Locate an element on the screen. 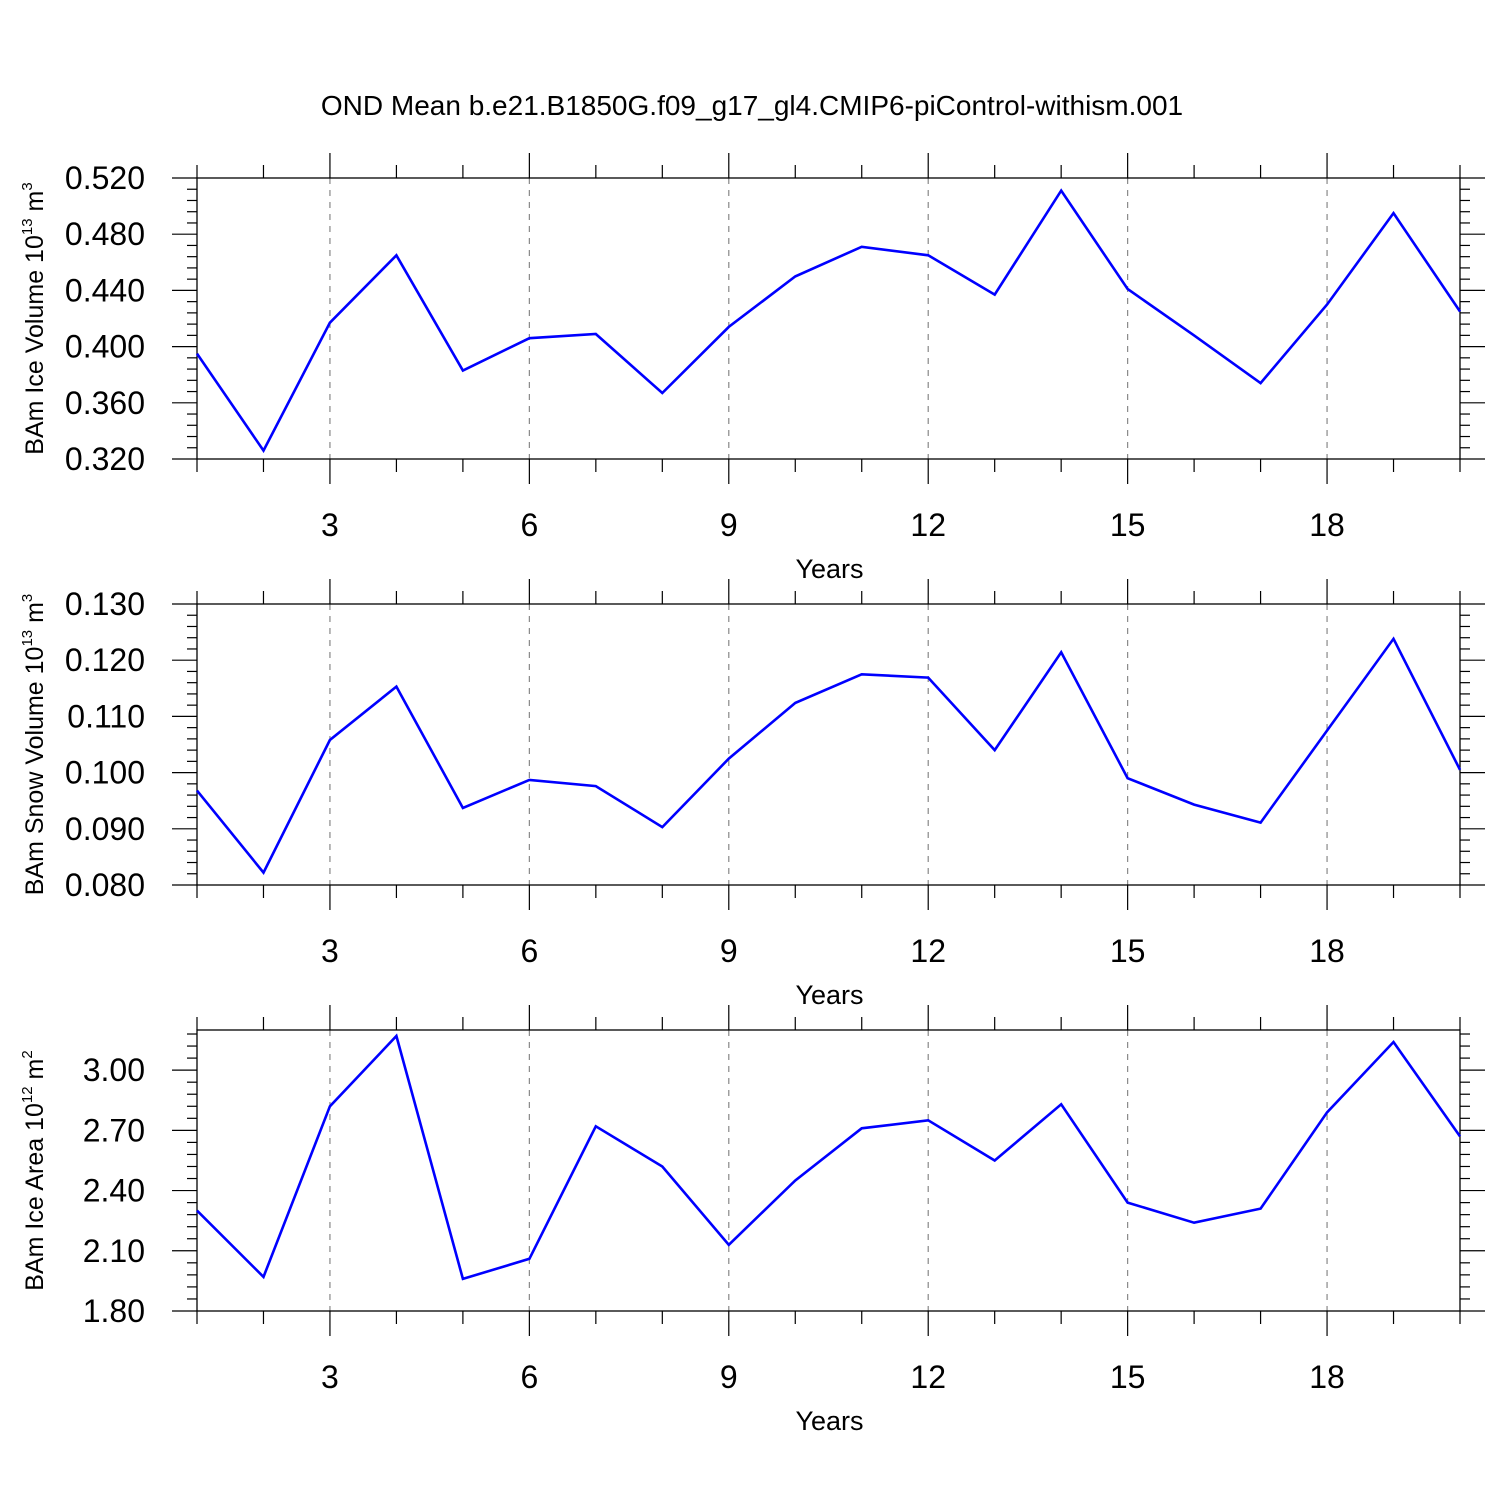  y-tick-label: 0.130 is located at coordinates (105, 604).